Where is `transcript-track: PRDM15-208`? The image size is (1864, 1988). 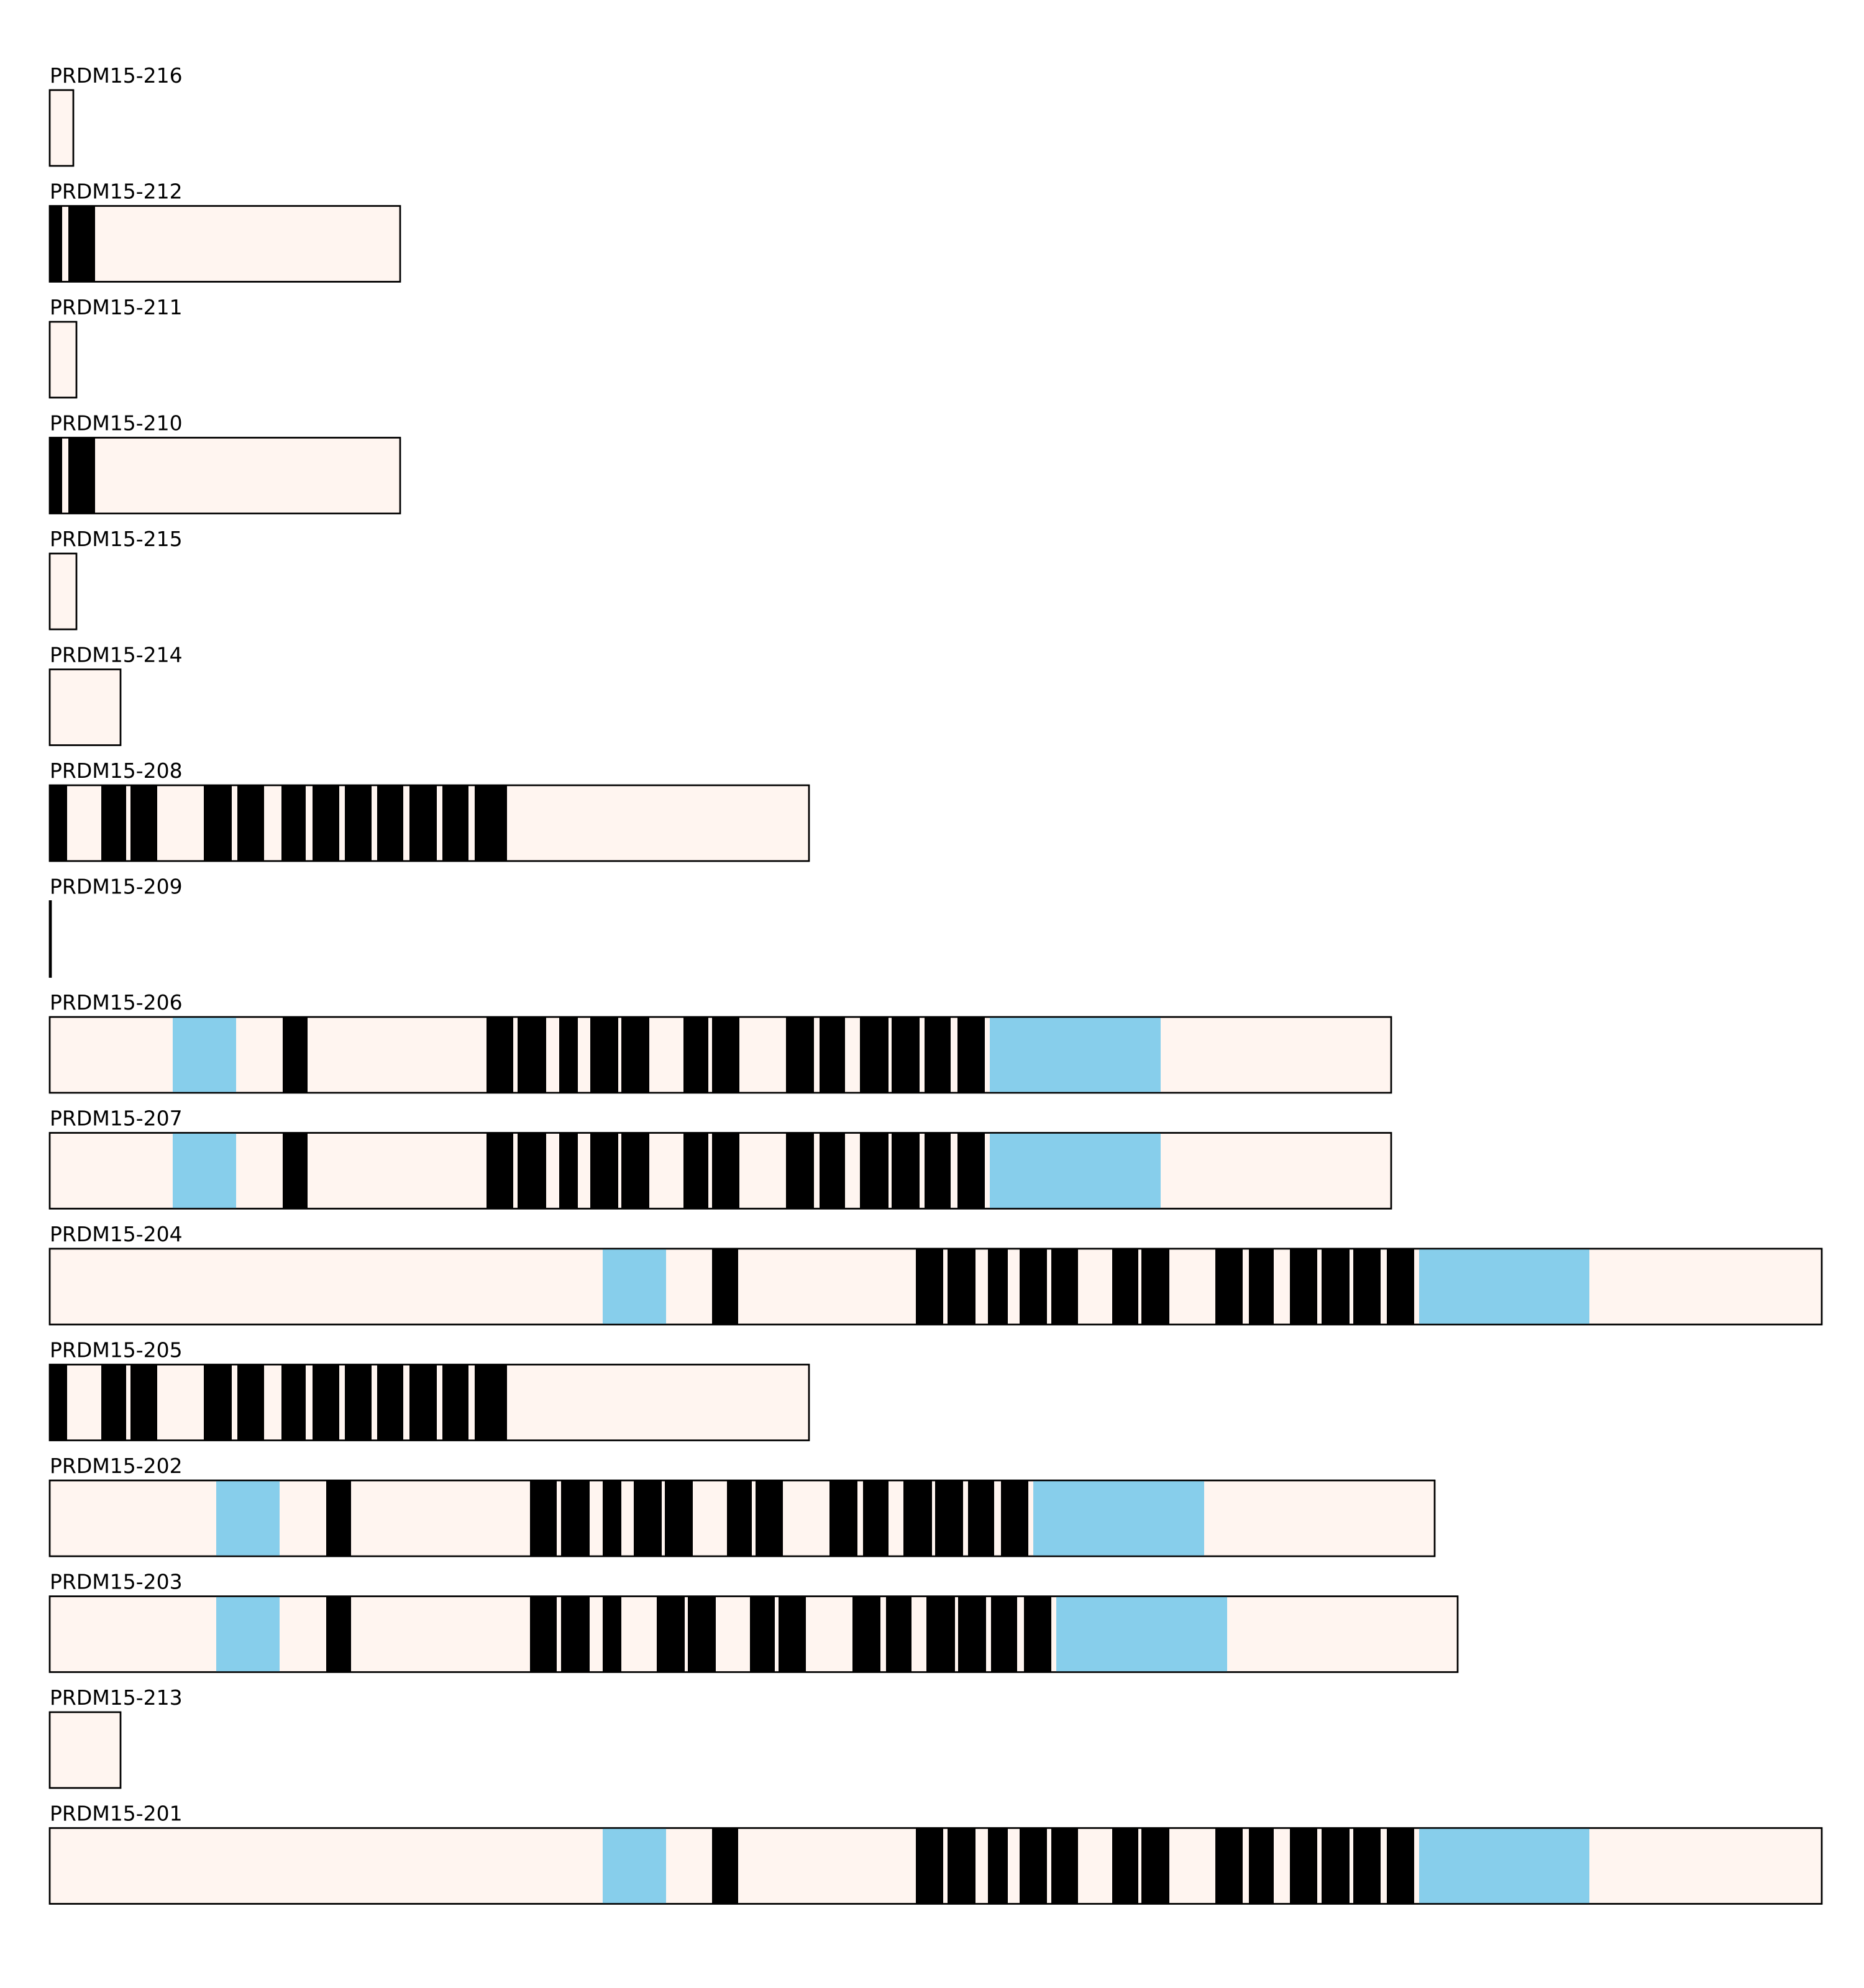 transcript-track: PRDM15-208 is located at coordinates (429, 810).